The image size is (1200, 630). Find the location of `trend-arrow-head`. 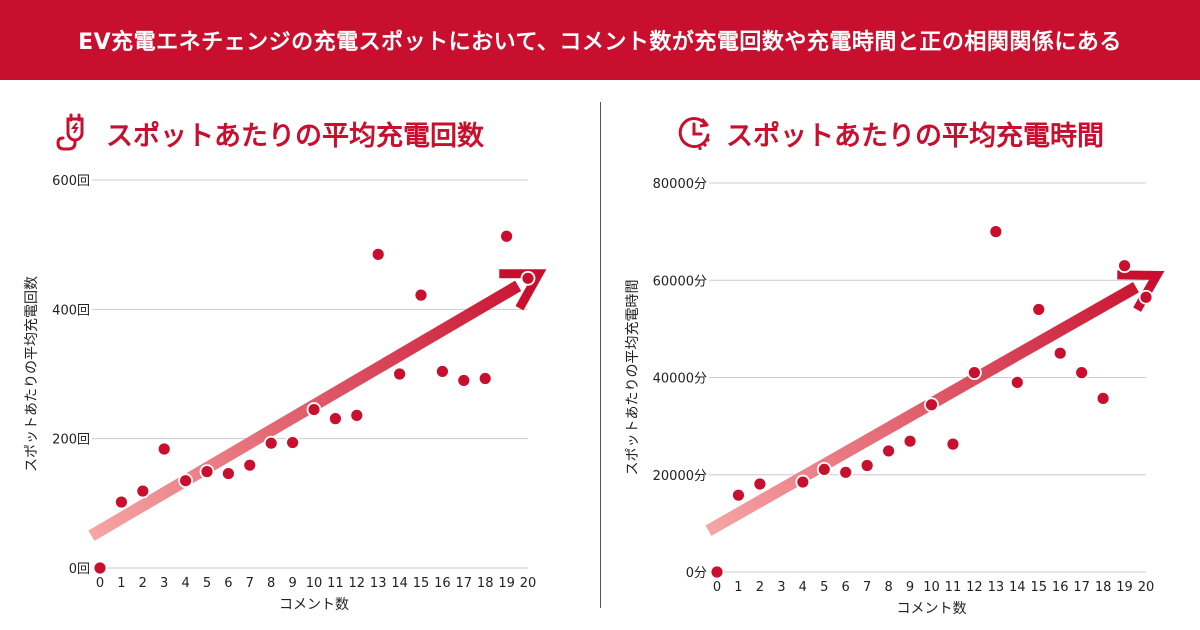

trend-arrow-head is located at coordinates (523, 290).